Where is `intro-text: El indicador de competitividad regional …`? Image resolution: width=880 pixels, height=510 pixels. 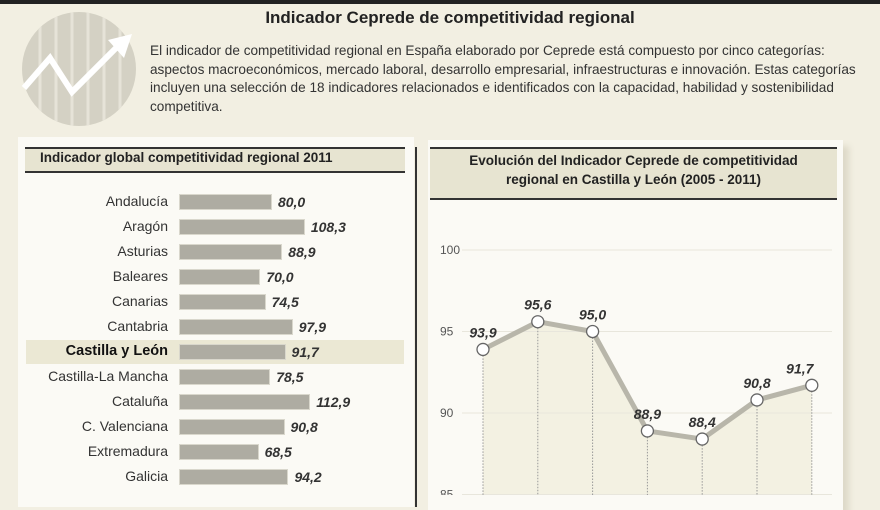 intro-text: El indicador de competitividad regional … is located at coordinates (503, 78).